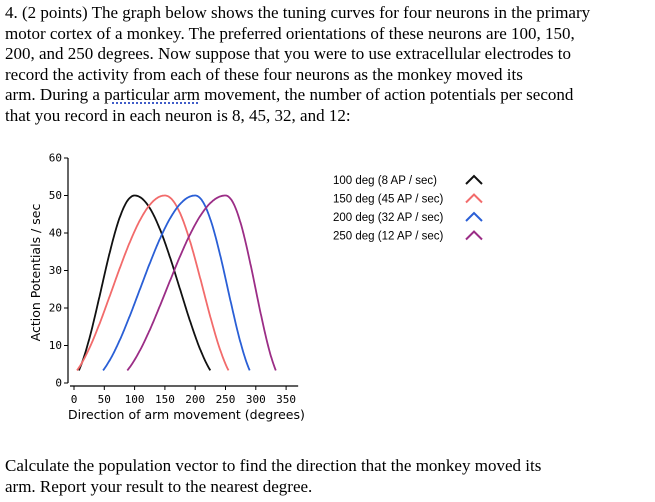 This screenshot has width=655, height=502. What do you see at coordinates (195, 399) in the screenshot?
I see `x-tick-label: 200` at bounding box center [195, 399].